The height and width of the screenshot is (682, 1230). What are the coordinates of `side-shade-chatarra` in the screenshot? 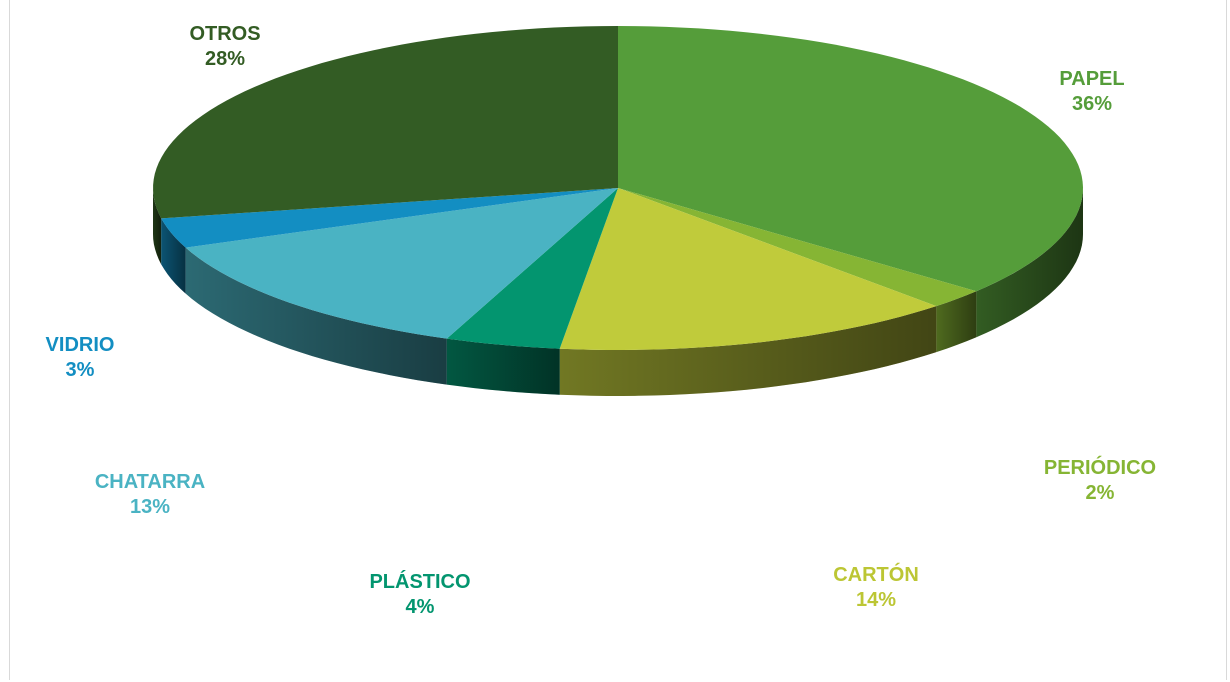 It's located at (316, 316).